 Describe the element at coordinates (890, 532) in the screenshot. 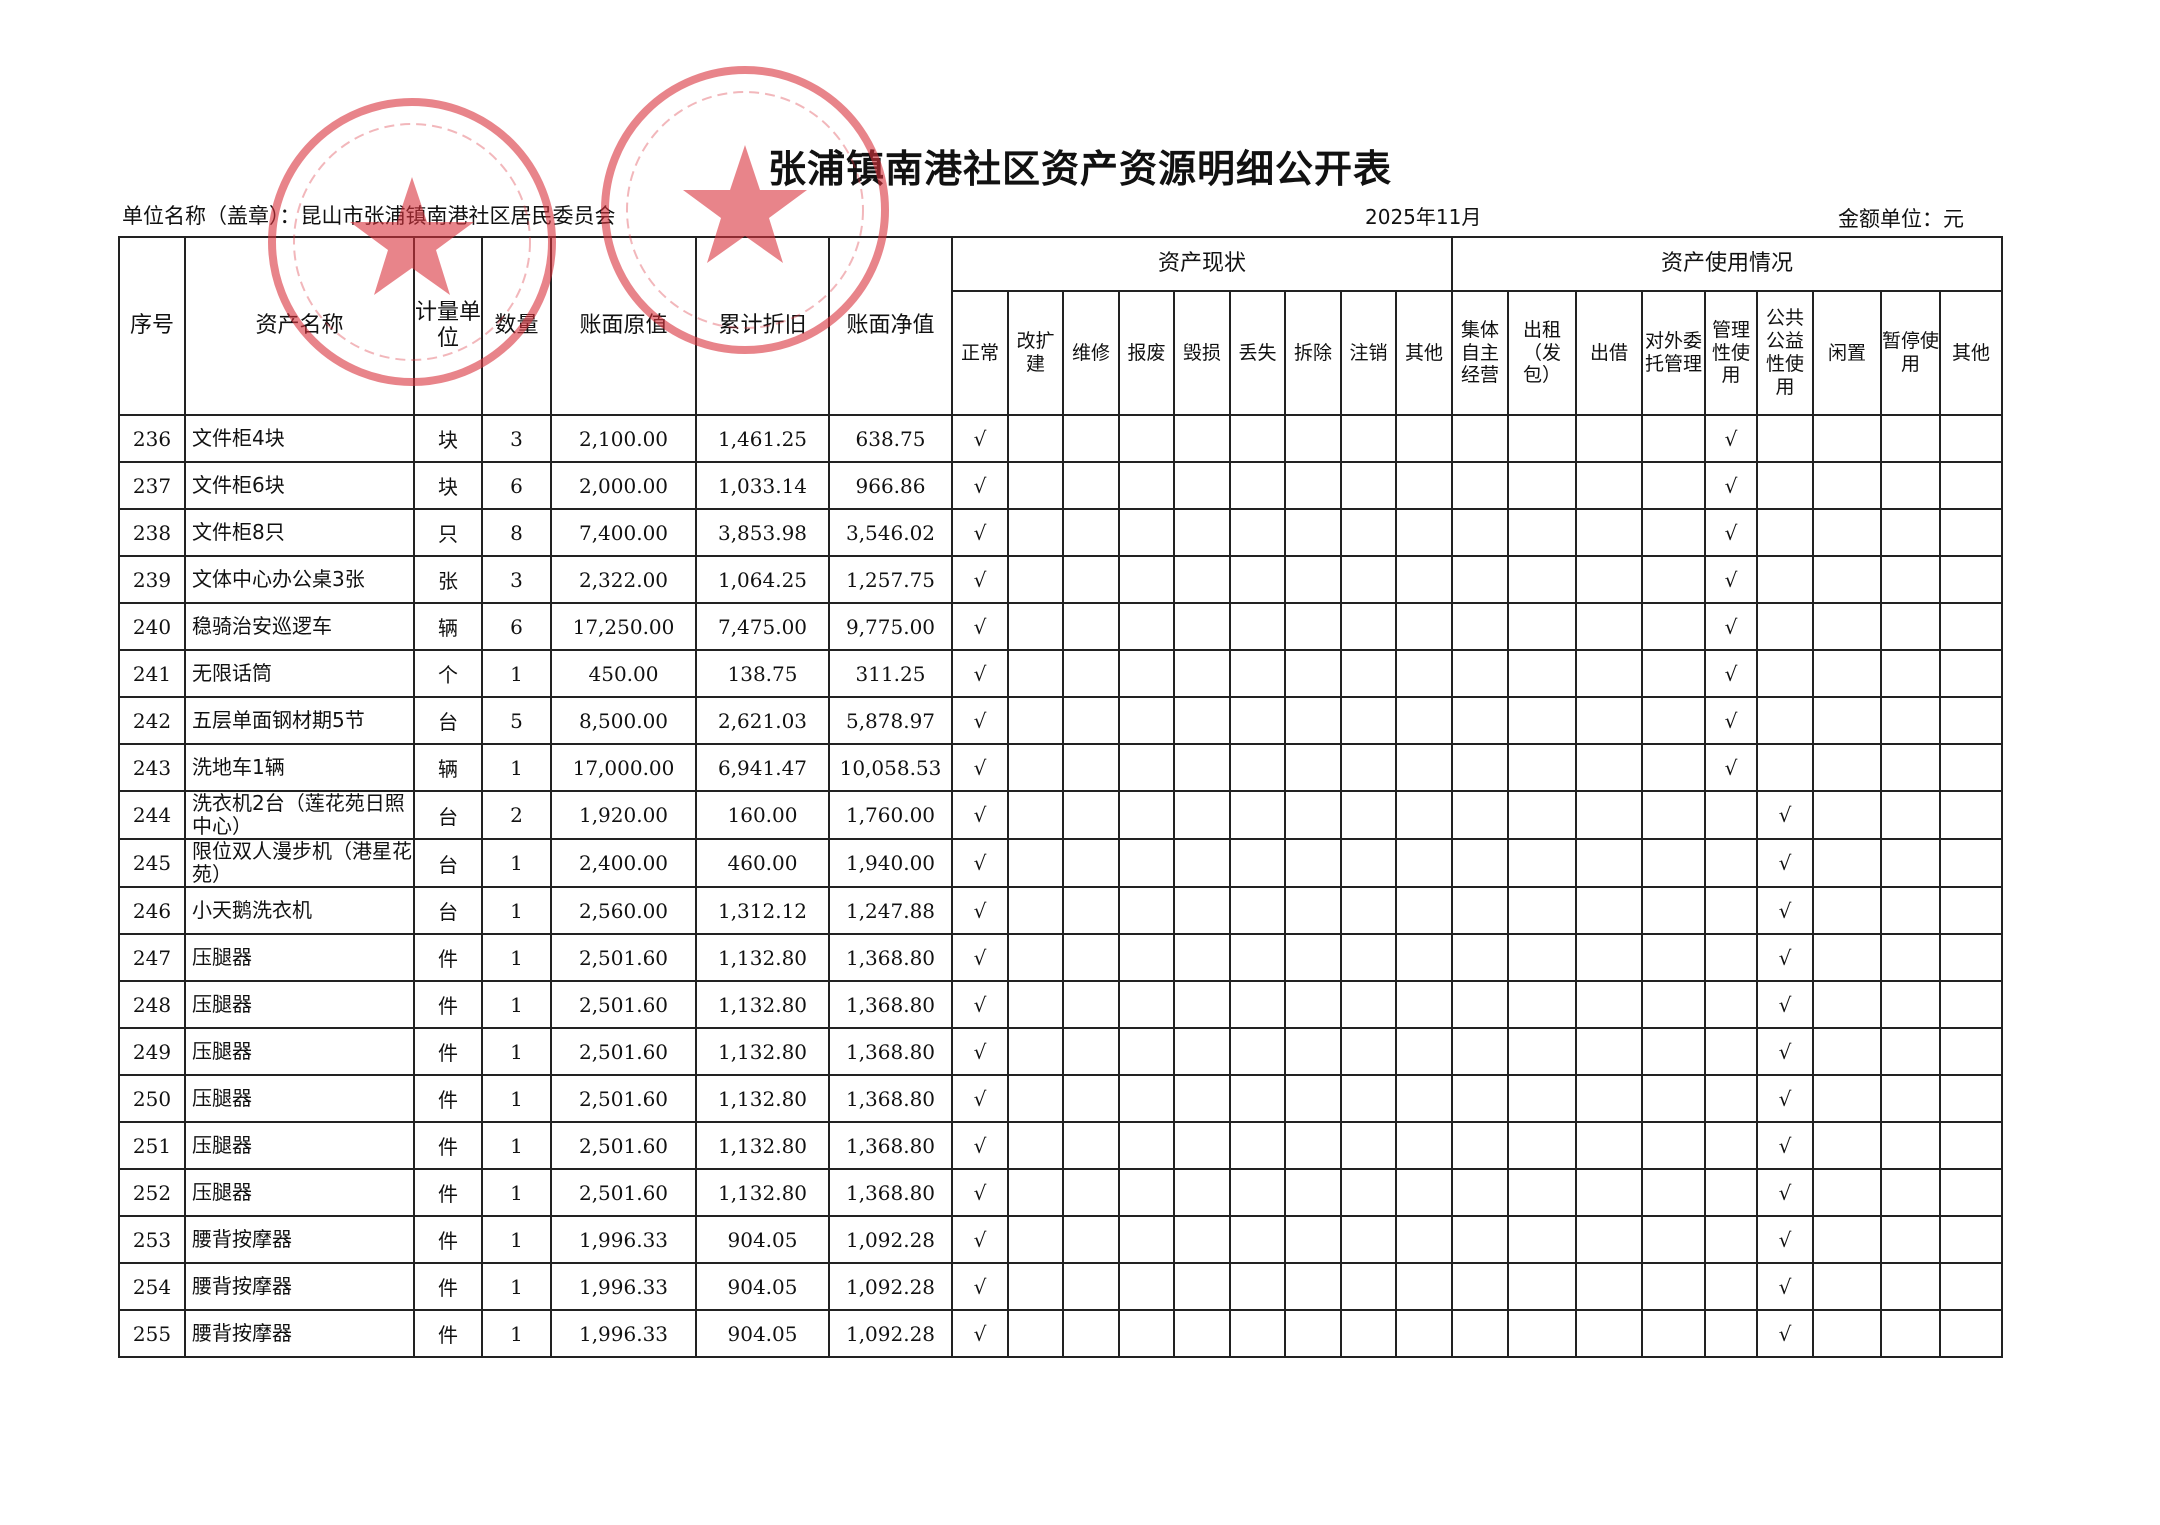

I see `net-value-cell: 3,546.02` at that location.